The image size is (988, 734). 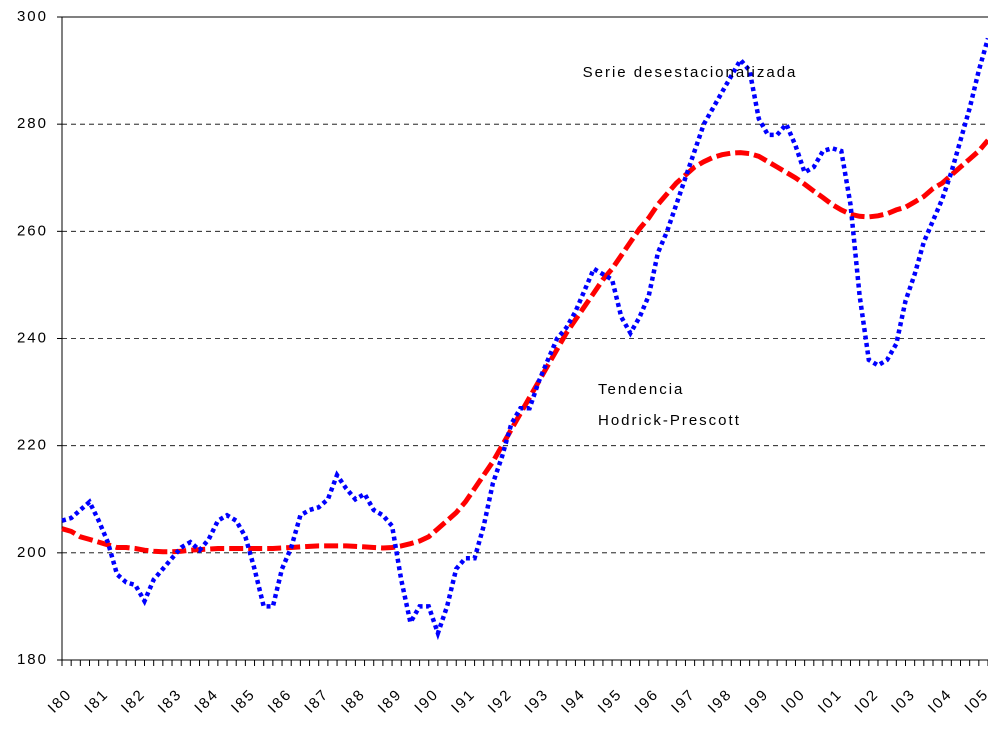 I want to click on x-tick-label: I97, so click(x=683, y=701).